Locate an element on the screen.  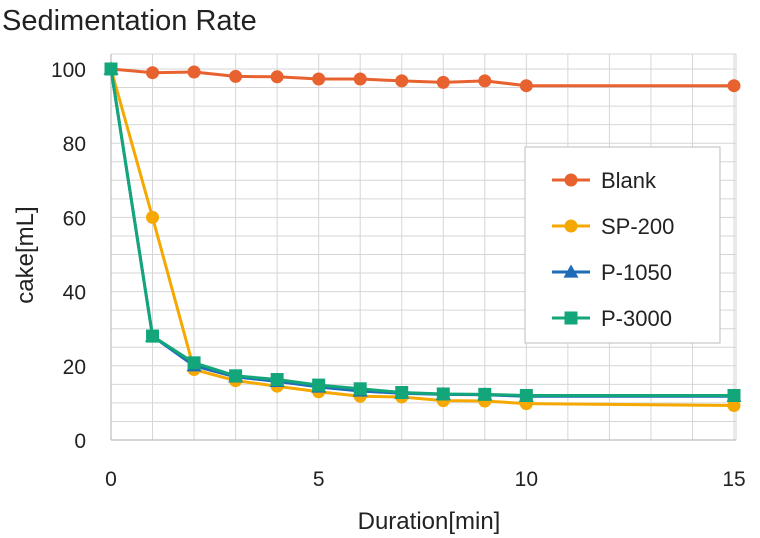
legend-item-p-1050: P-1050 is located at coordinates (612, 272).